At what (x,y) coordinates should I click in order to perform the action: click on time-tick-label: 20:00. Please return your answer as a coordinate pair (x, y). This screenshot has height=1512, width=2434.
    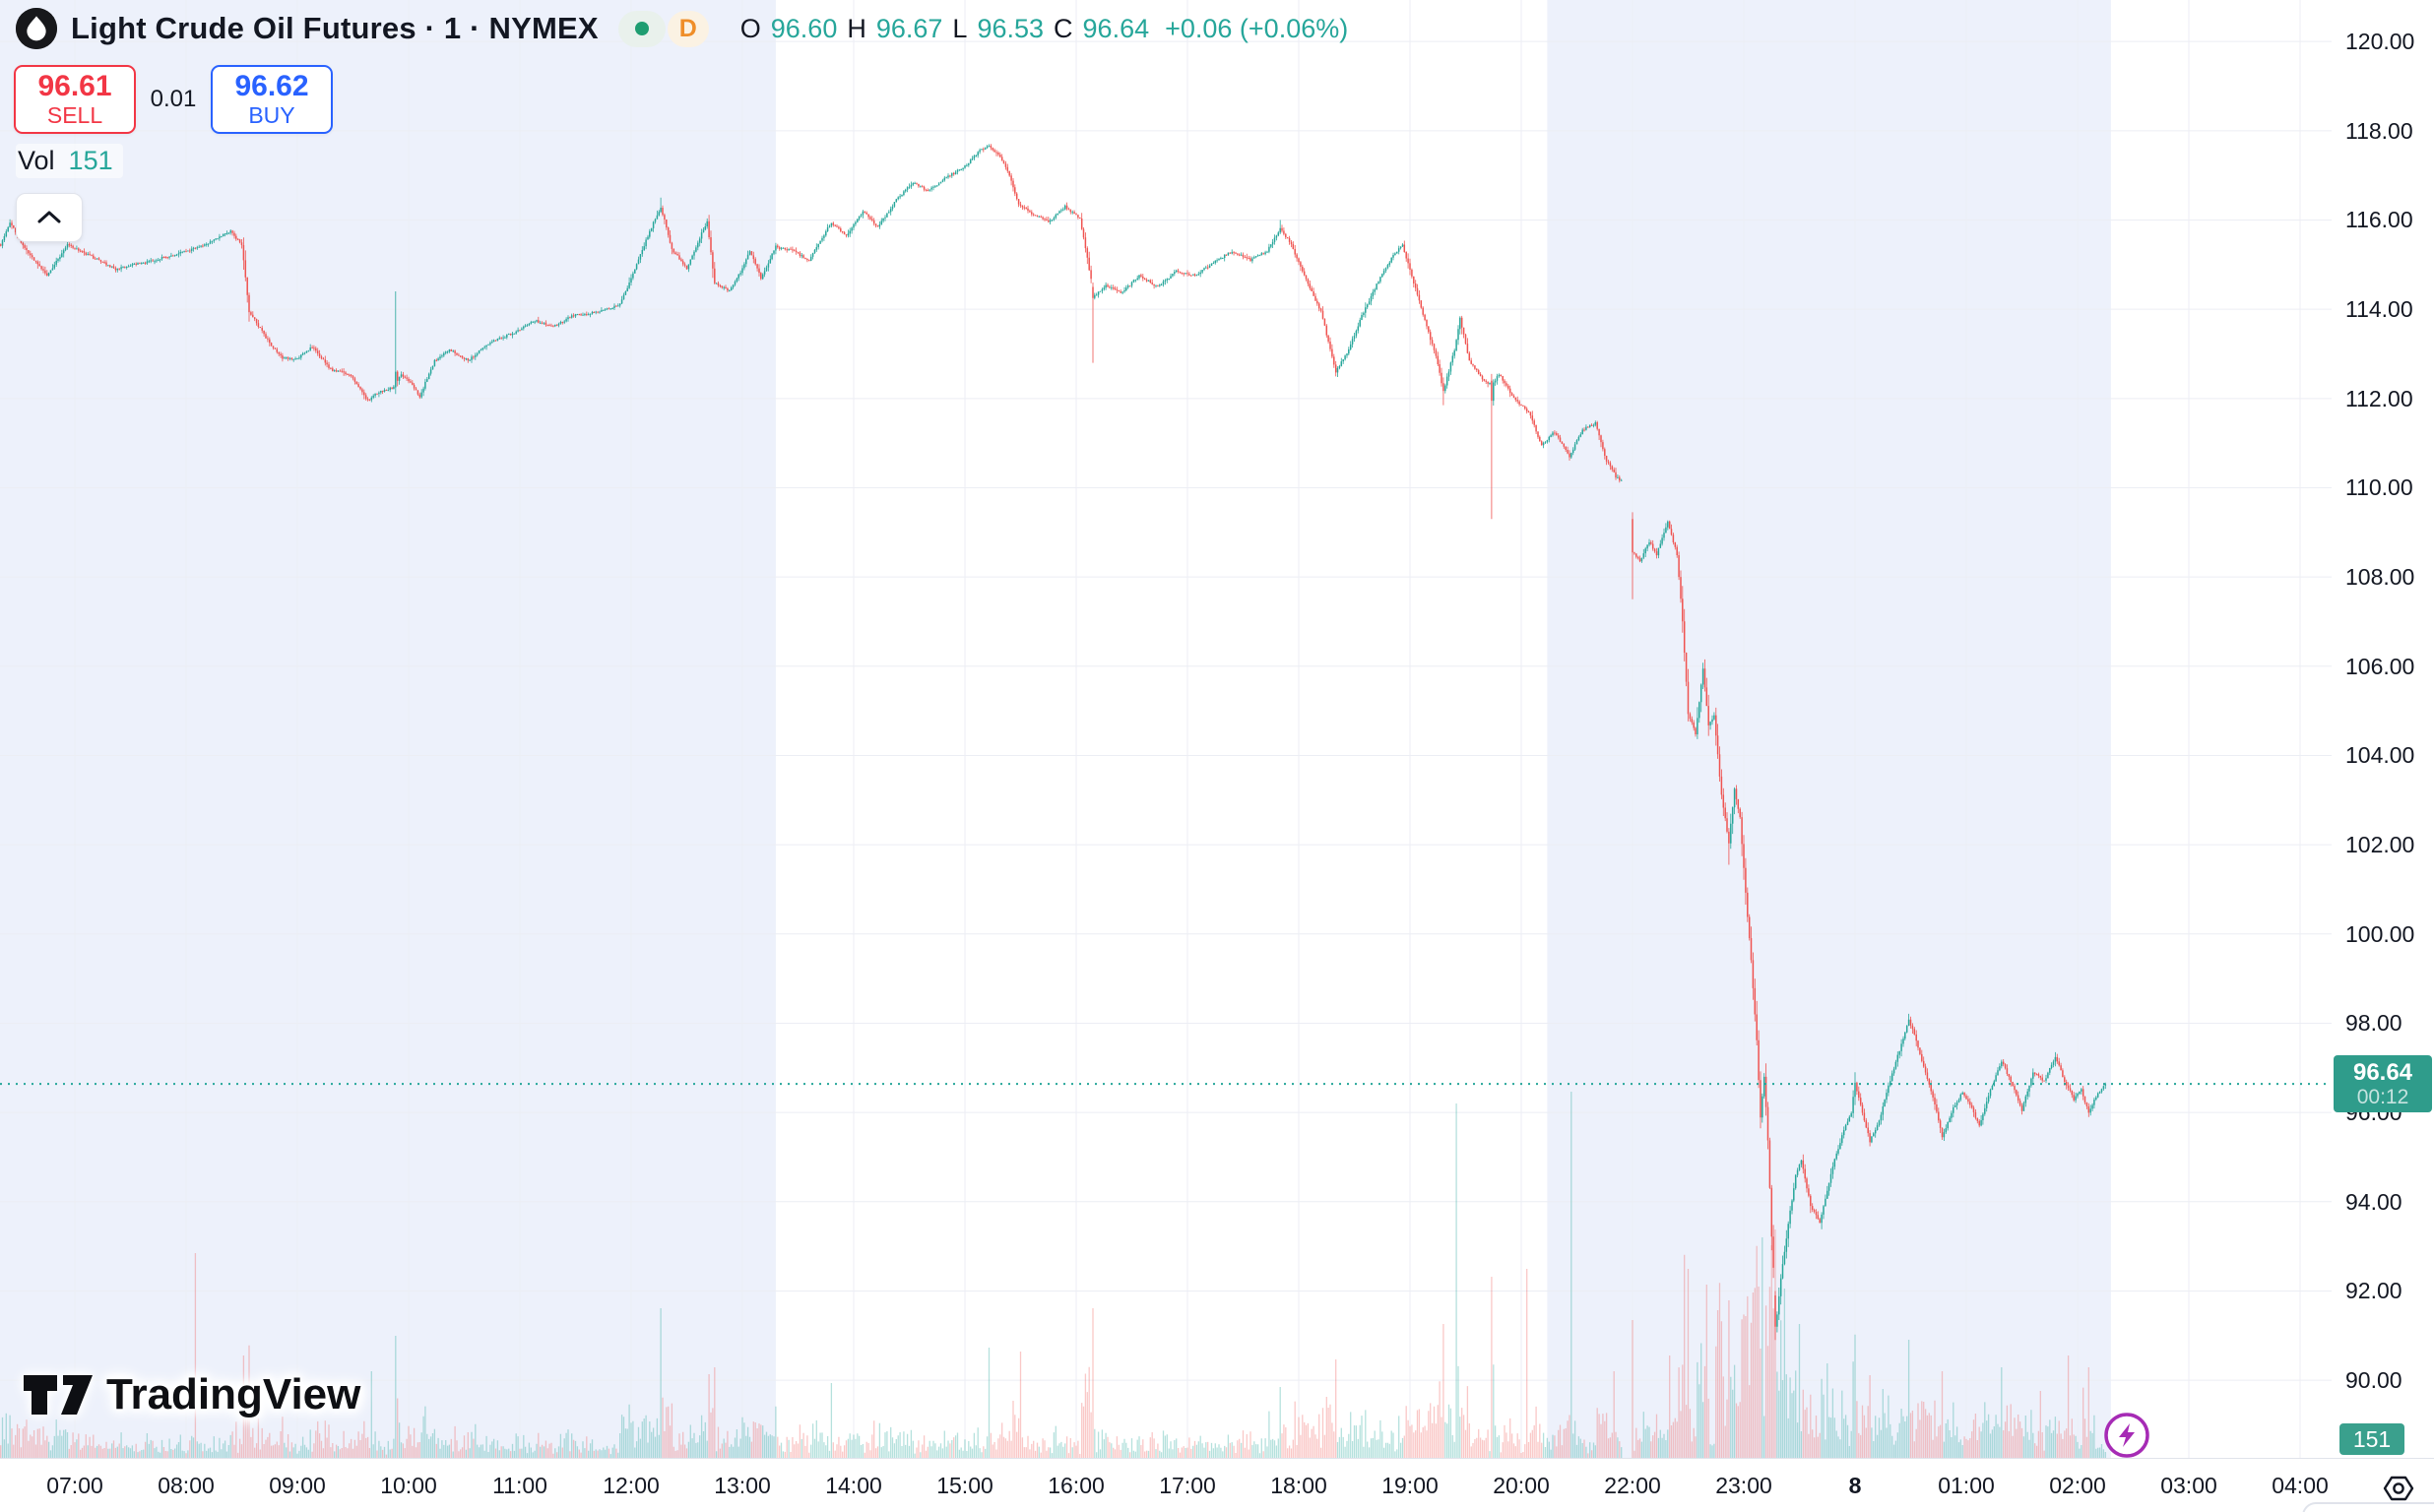
    Looking at the image, I should click on (1521, 1485).